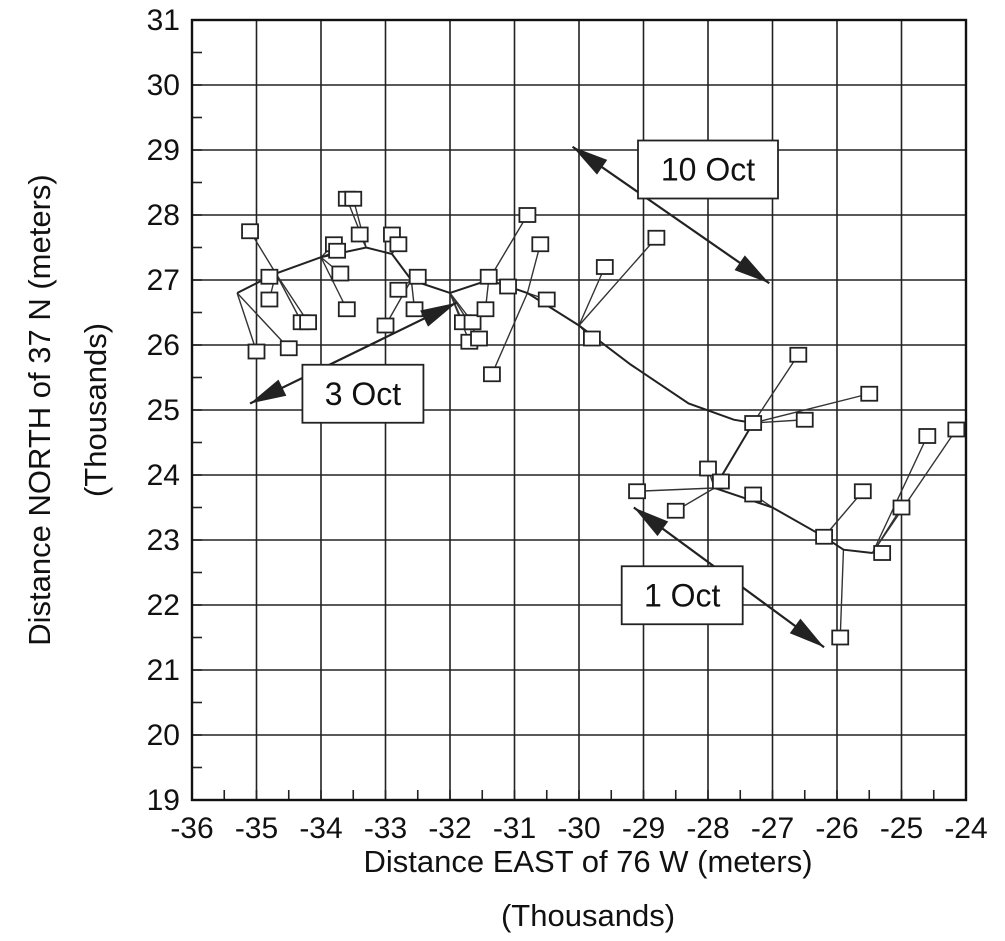 This screenshot has height=941, width=1005. I want to click on y-tick-label: 21, so click(163, 670).